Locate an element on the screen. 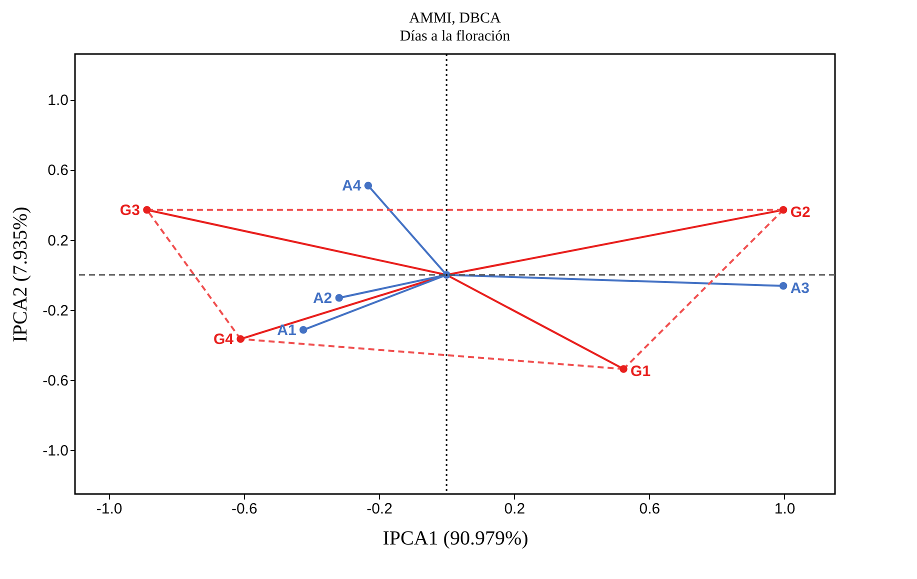  annotation: G3 is located at coordinates (130, 210).